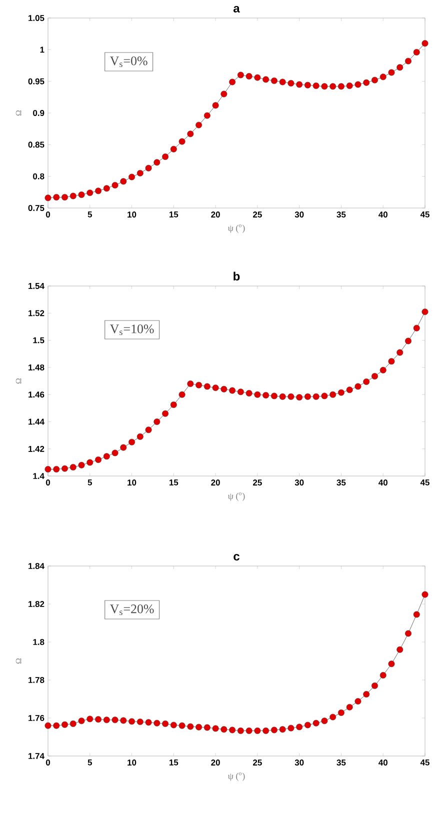  What do you see at coordinates (132, 763) in the screenshot?
I see `x-tick-label: 10` at bounding box center [132, 763].